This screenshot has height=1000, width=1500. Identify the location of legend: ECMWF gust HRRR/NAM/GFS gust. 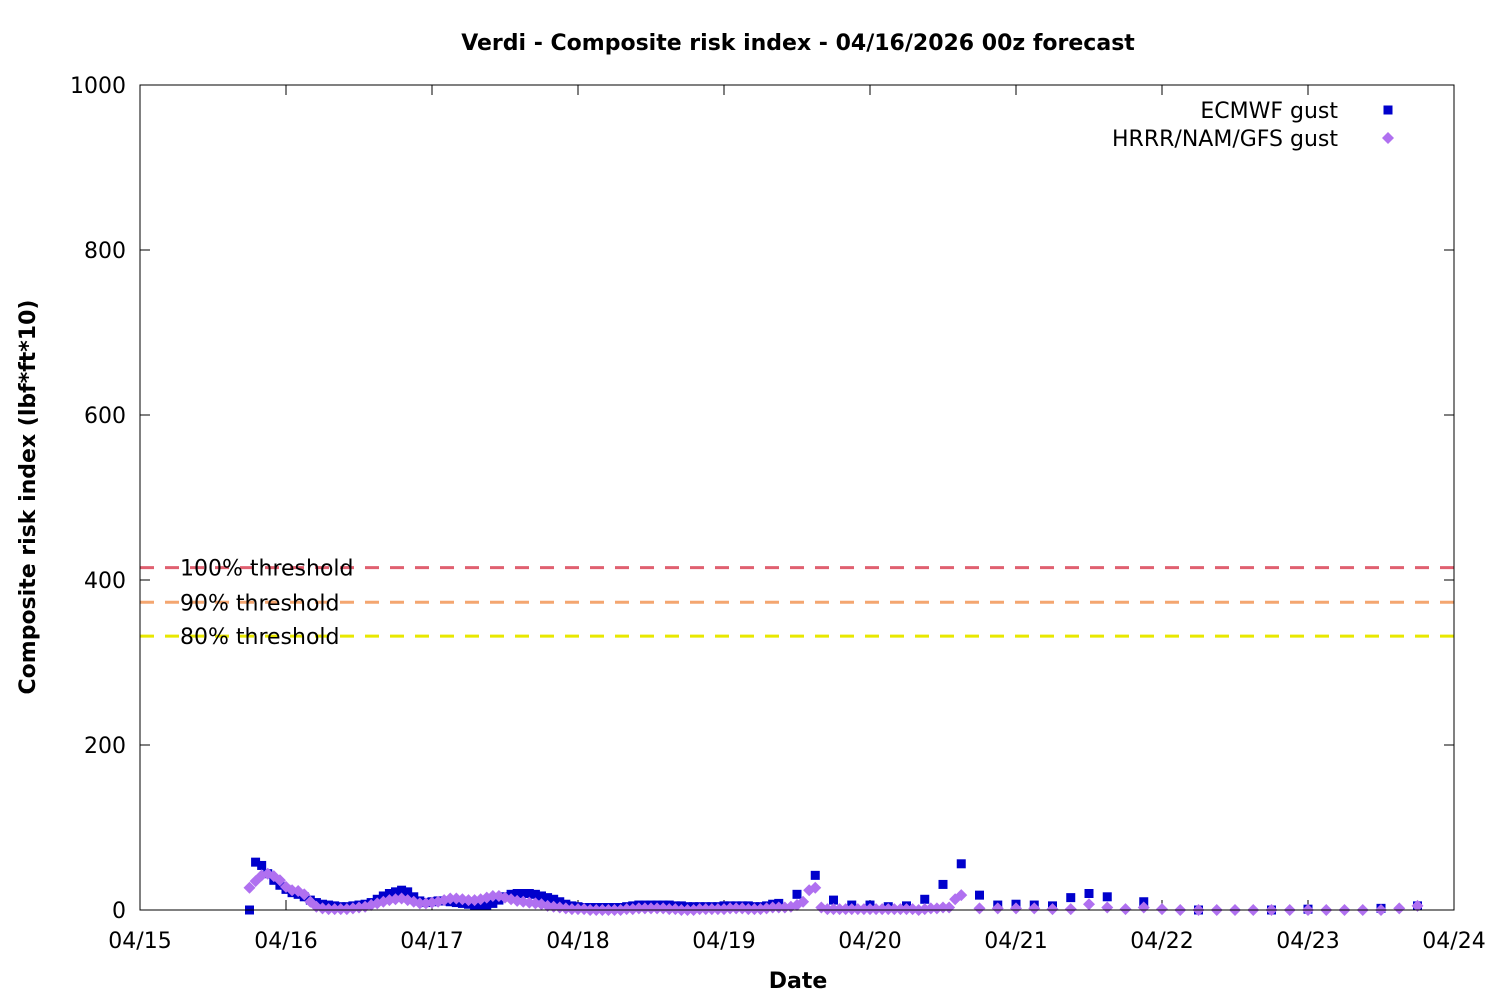
(1253, 125).